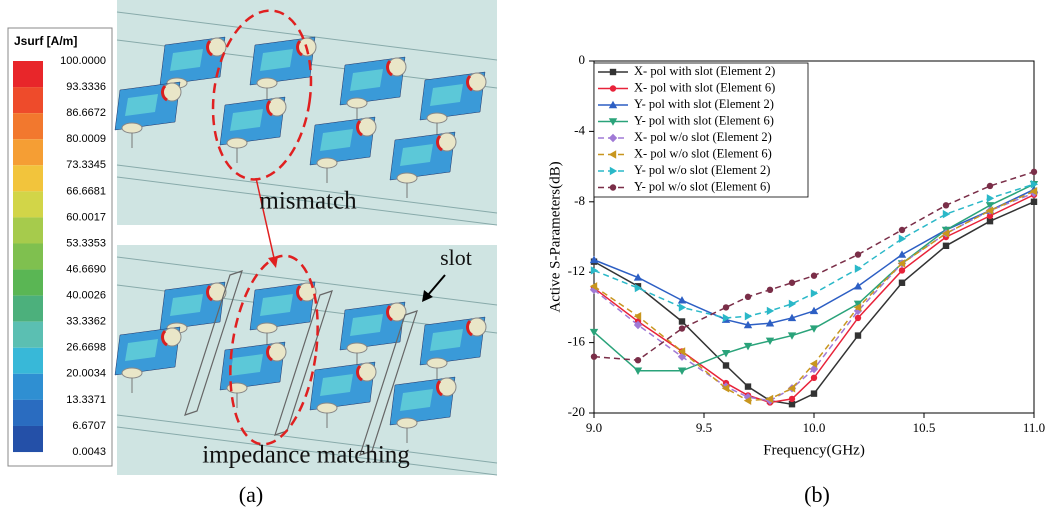  Describe the element at coordinates (577, 341) in the screenshot. I see `y-tick-label: -16` at that location.